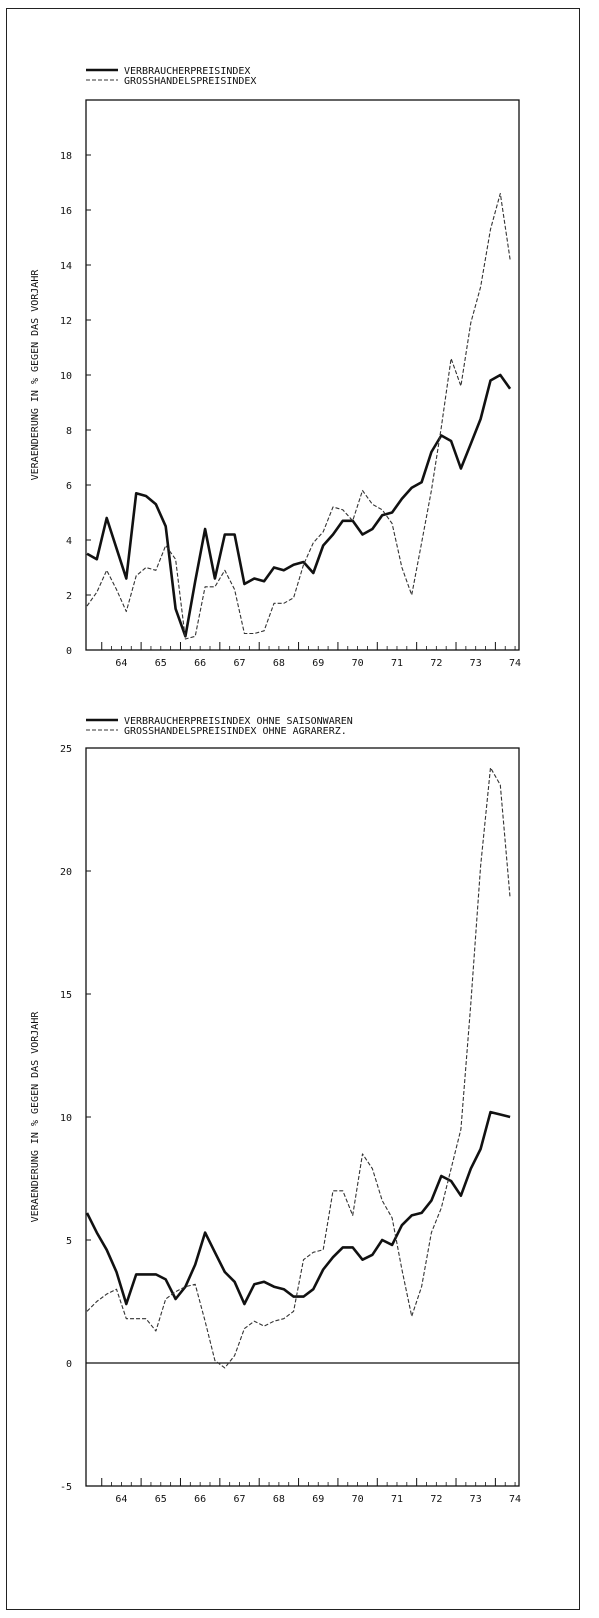 This screenshot has width=599, height=1618. Describe the element at coordinates (190, 81) in the screenshot. I see `legend-label: GROSSHANDELSPREISINDEX` at that location.